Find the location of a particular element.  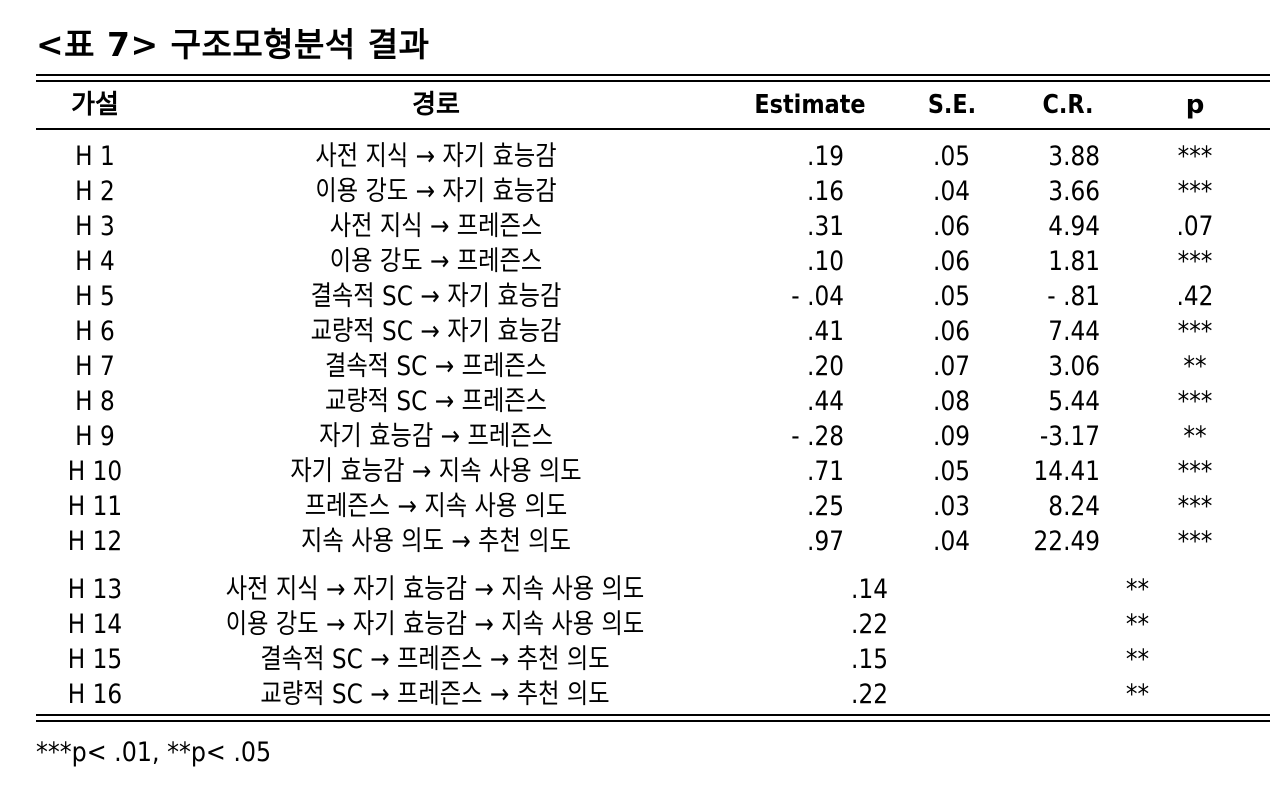

row-cr: -3.17 is located at coordinates (1069, 436).